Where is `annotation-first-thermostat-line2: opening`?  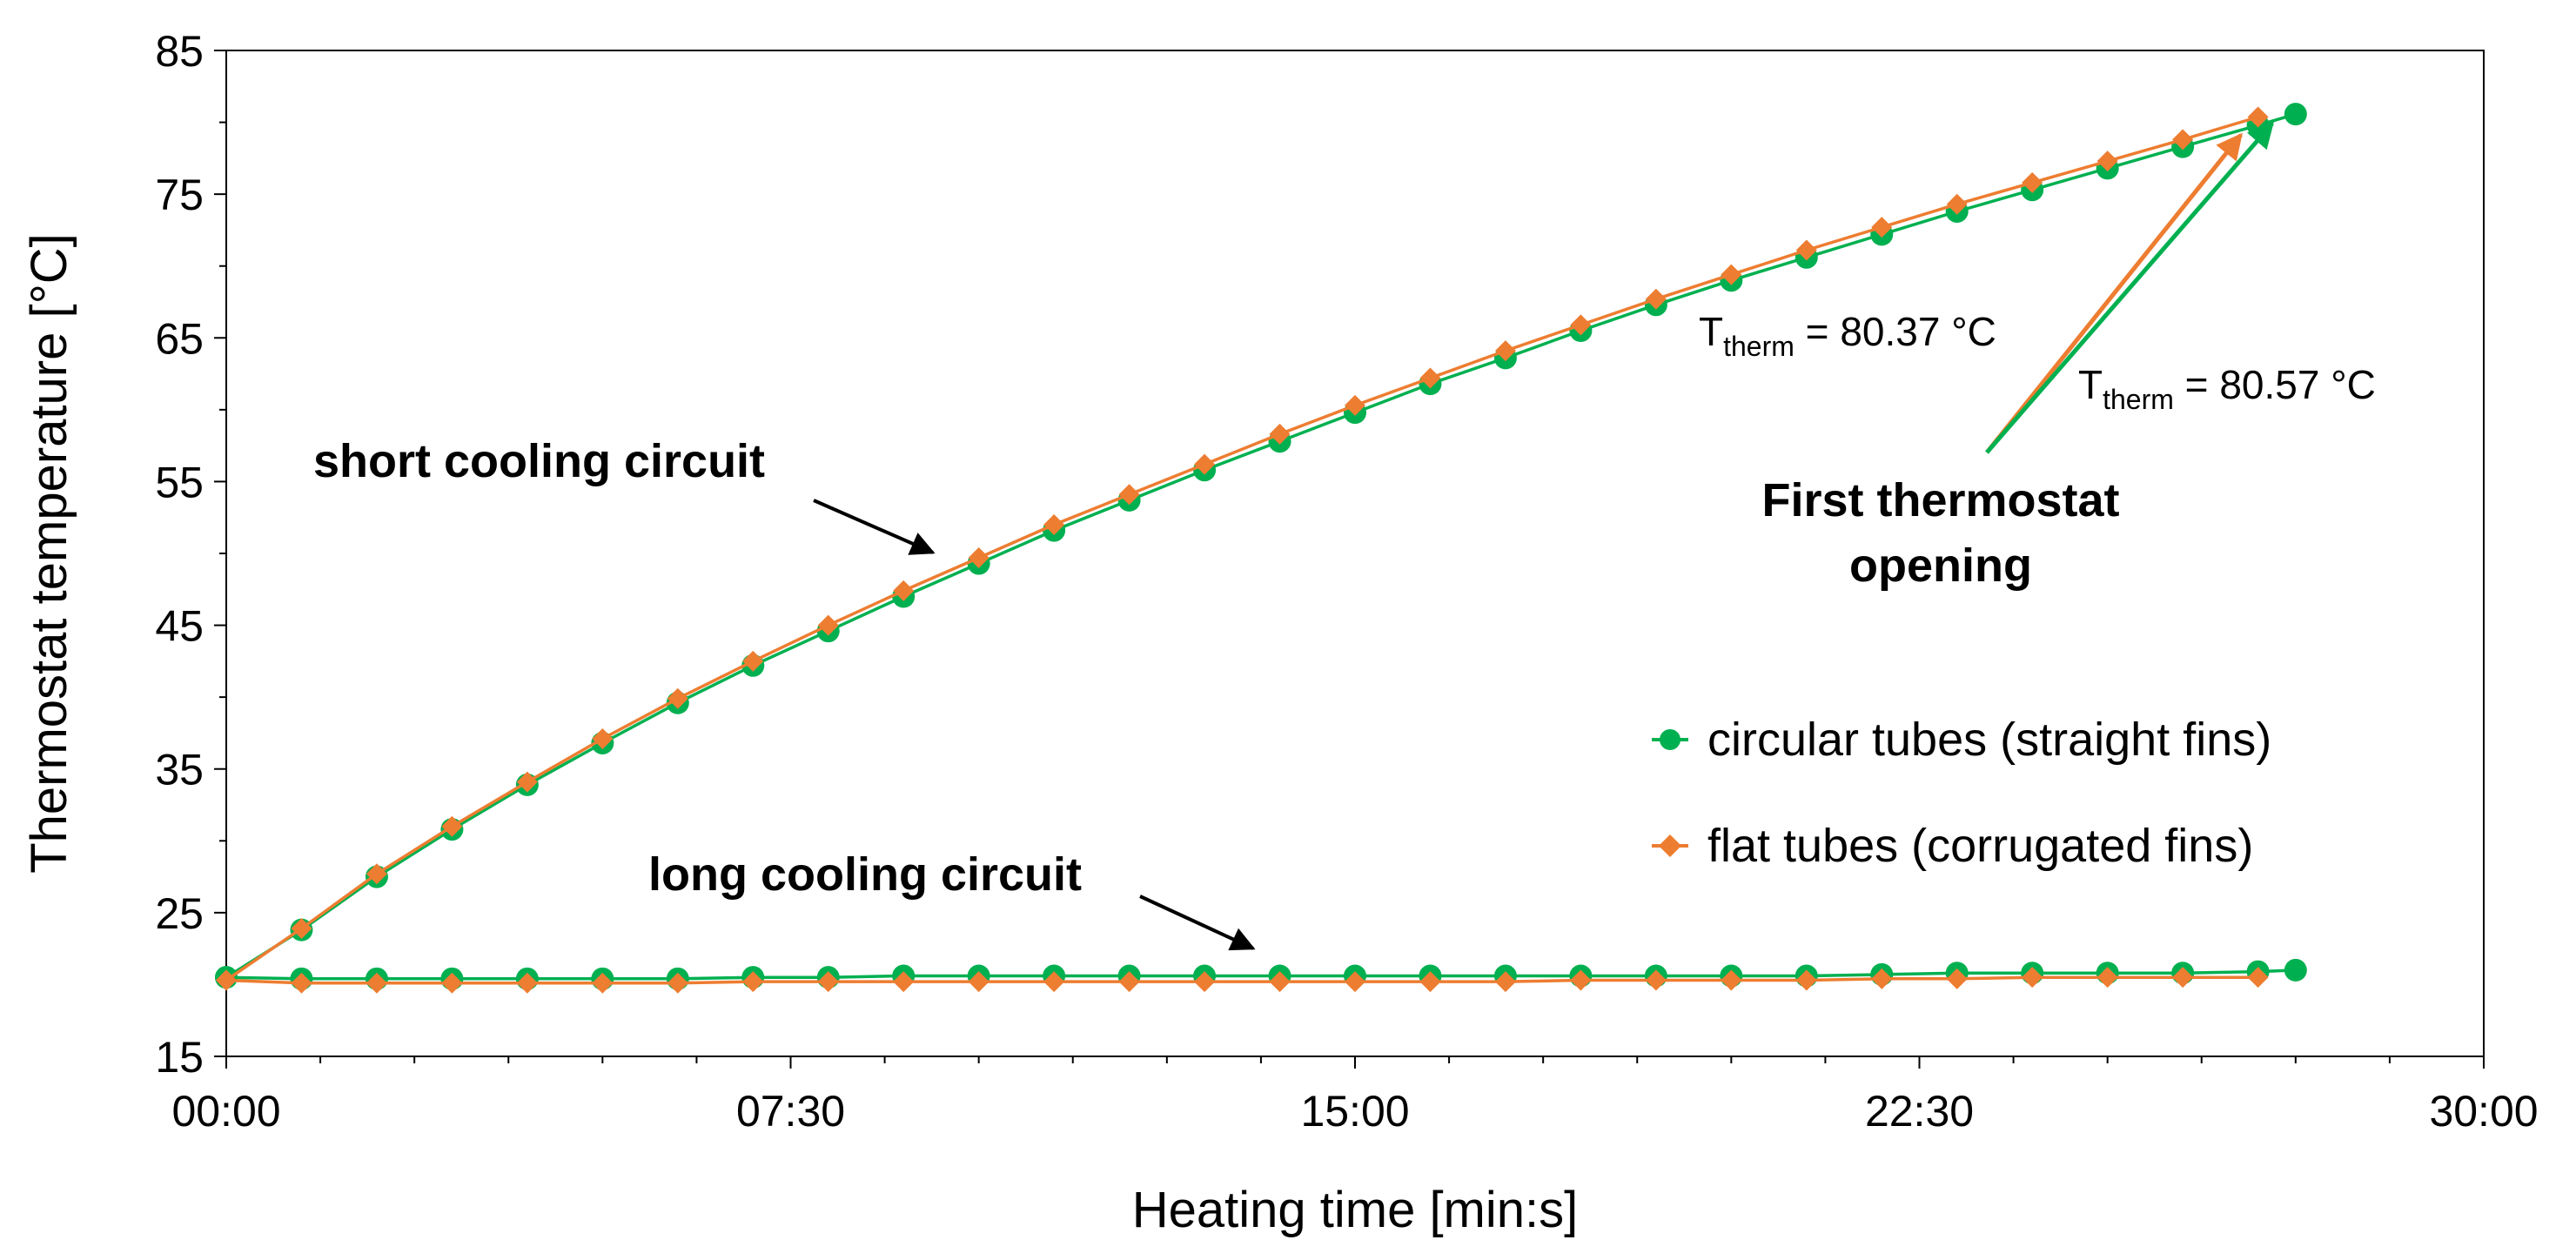 annotation-first-thermostat-line2: opening is located at coordinates (1941, 566).